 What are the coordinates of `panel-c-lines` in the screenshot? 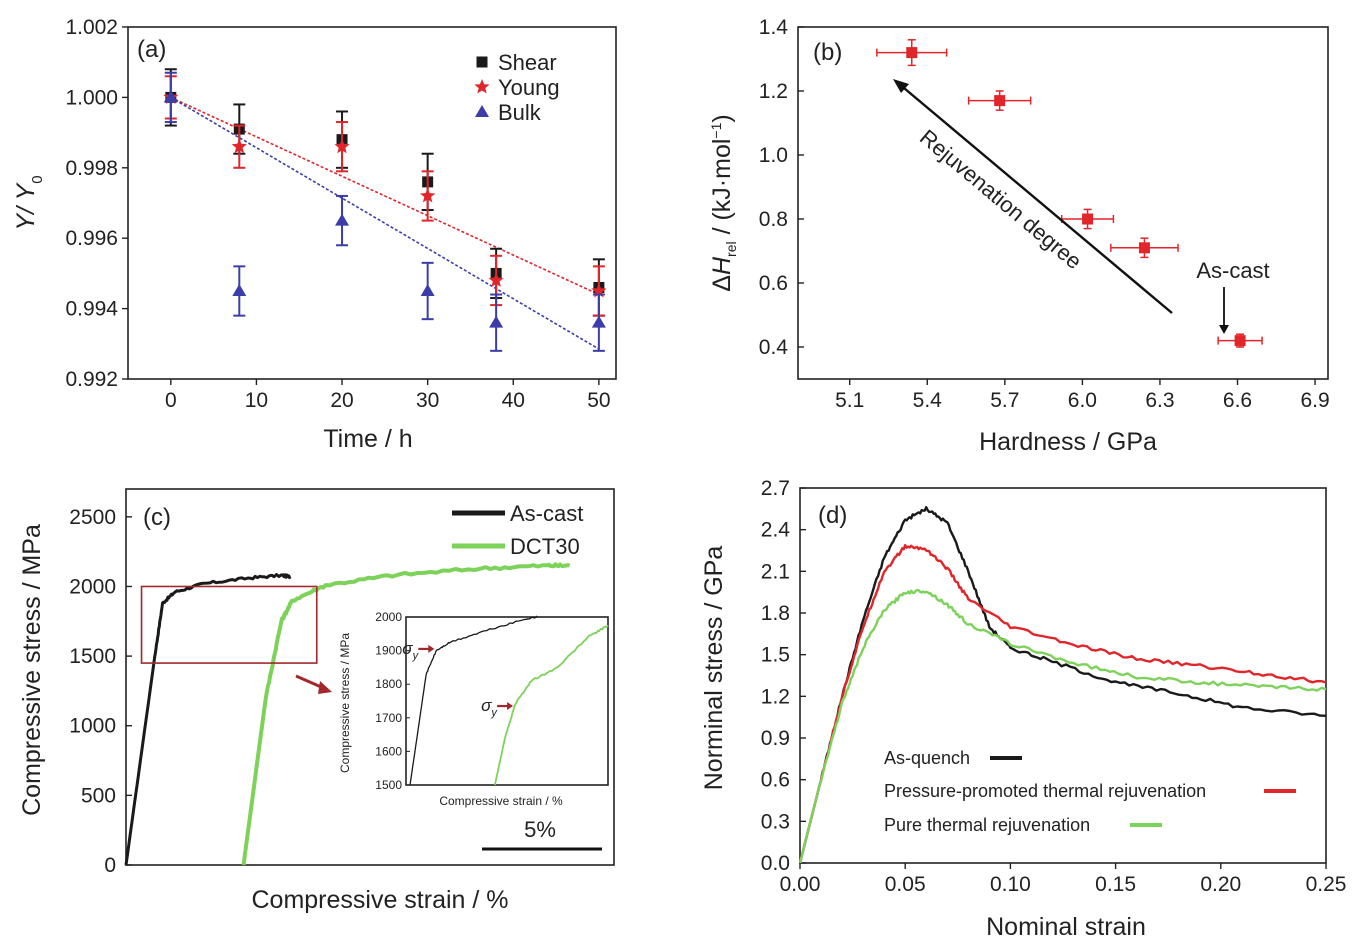 It's located at (347, 714).